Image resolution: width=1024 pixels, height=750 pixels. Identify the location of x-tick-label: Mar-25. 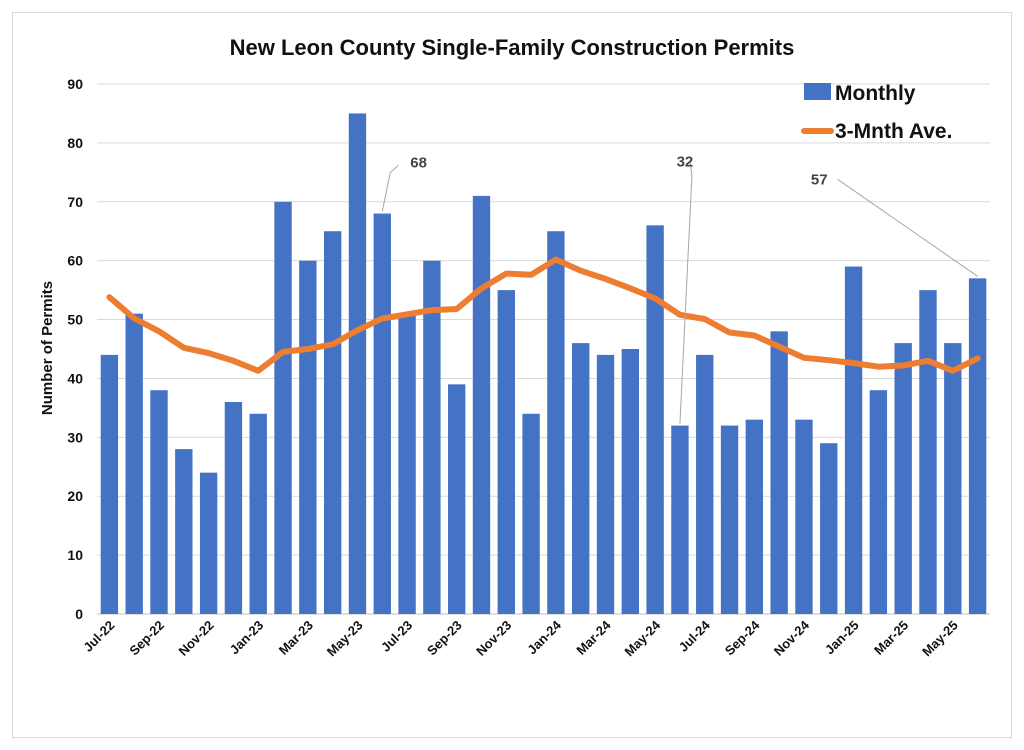
(891, 638).